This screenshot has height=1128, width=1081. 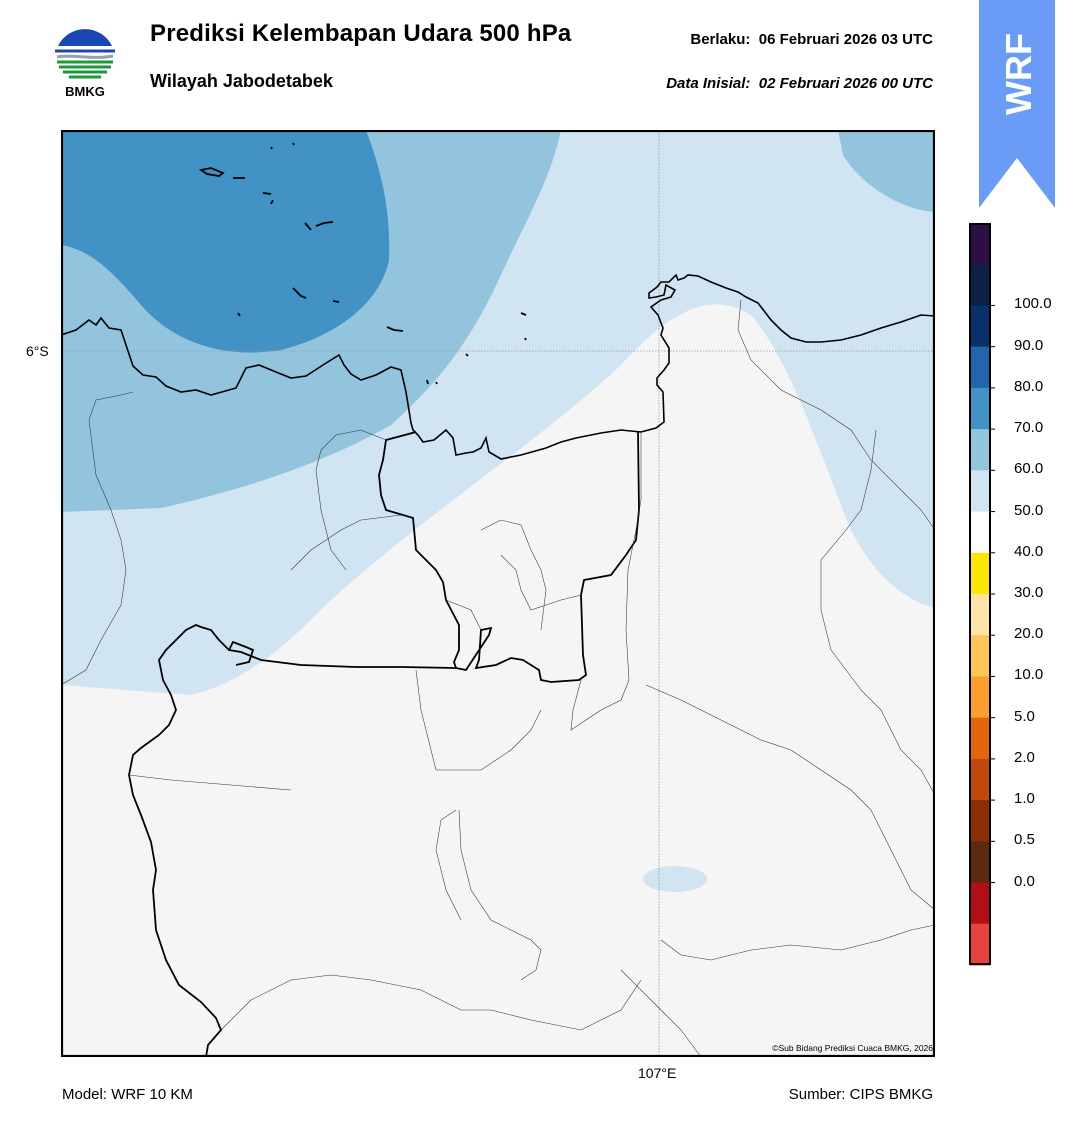 What do you see at coordinates (1024, 799) in the screenshot?
I see `colorbar-tick-label: 1.0` at bounding box center [1024, 799].